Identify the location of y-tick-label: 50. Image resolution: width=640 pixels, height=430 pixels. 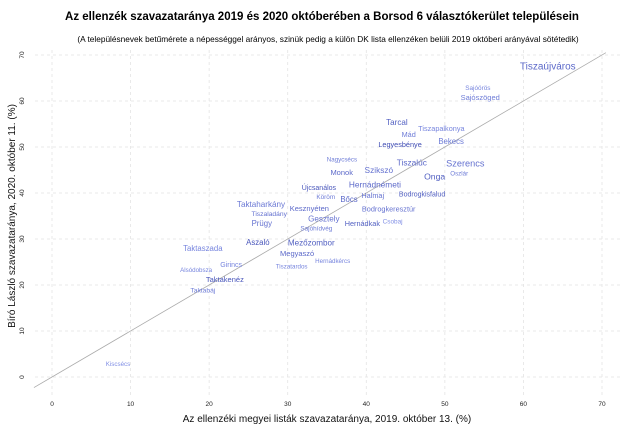
(22, 147).